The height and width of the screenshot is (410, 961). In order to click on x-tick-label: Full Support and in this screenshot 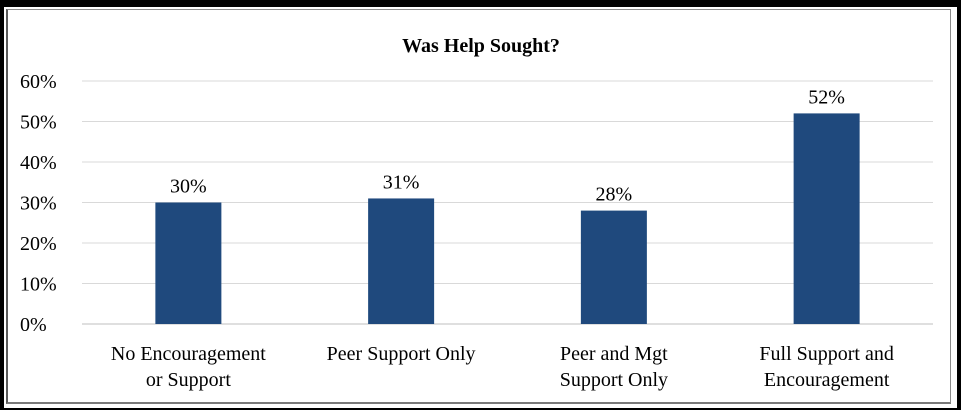, I will do `click(826, 354)`.